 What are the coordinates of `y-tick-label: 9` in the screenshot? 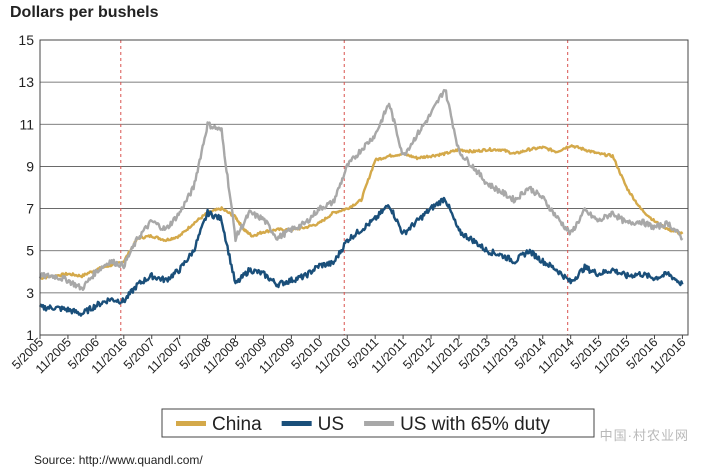 It's located at (30, 166).